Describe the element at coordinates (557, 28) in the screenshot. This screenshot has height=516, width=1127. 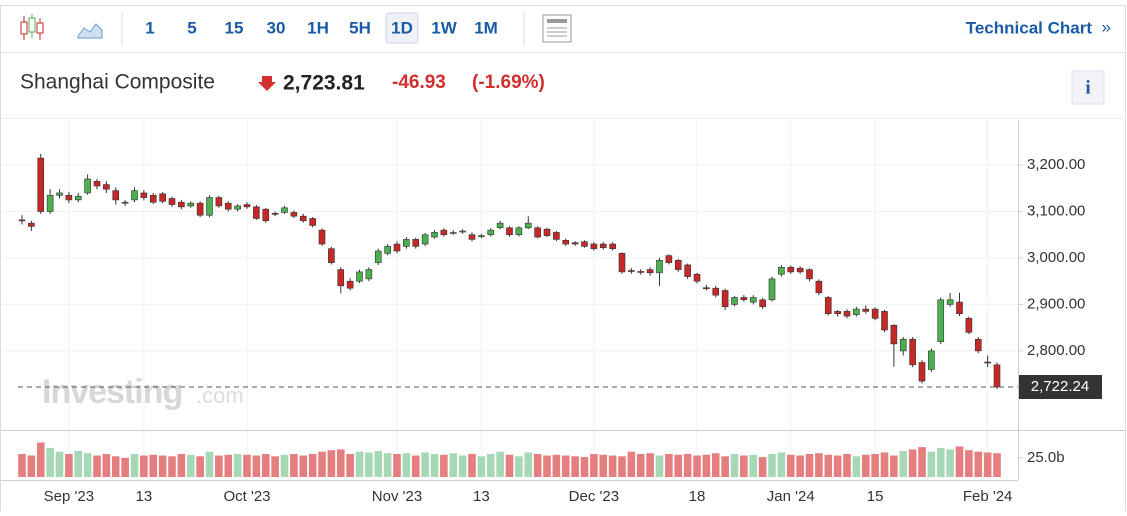
I see `layout-icon` at that location.